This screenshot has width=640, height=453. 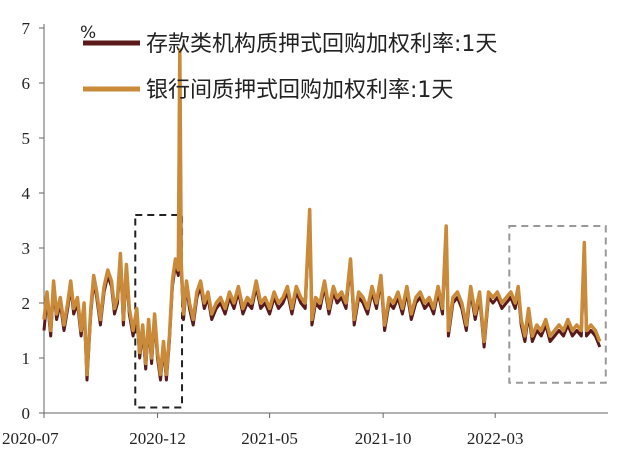 What do you see at coordinates (26, 193) in the screenshot?
I see `y-tick-label: 4` at bounding box center [26, 193].